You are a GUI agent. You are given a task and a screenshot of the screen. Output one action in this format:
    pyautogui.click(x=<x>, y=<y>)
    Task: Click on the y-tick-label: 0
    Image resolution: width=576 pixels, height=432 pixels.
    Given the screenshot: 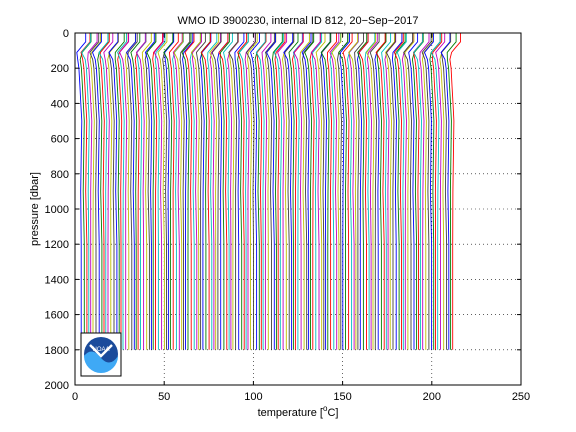 What is the action you would take?
    pyautogui.click(x=66, y=34)
    